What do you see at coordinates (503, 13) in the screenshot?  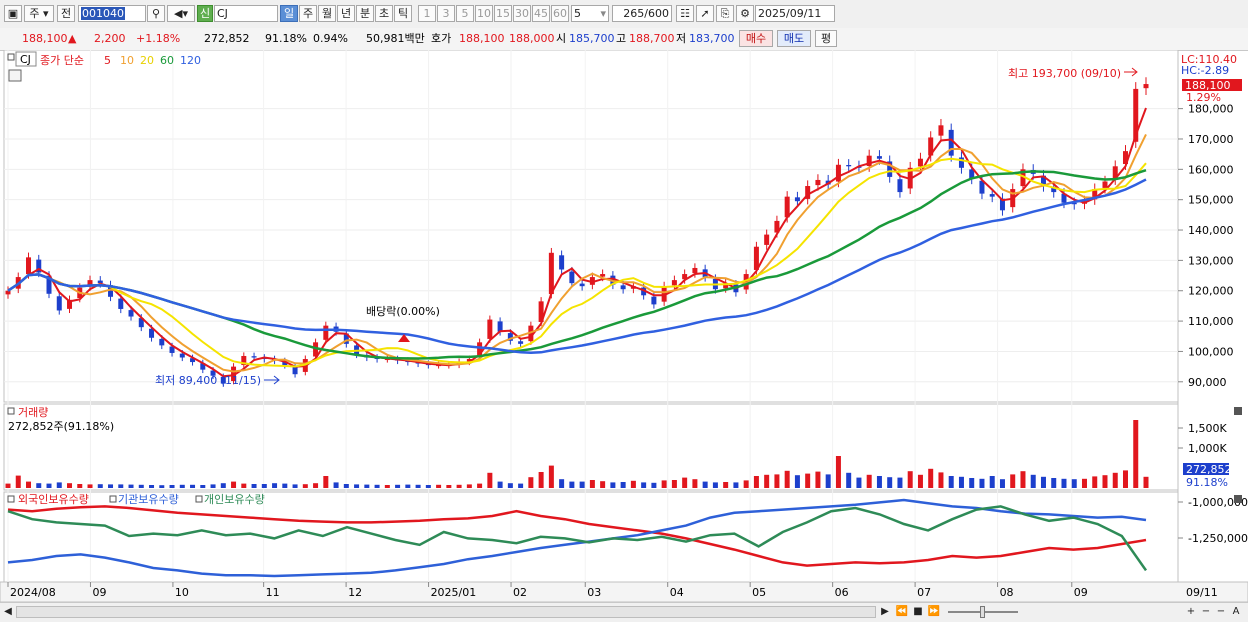 I see `interval-button: 15` at bounding box center [503, 13].